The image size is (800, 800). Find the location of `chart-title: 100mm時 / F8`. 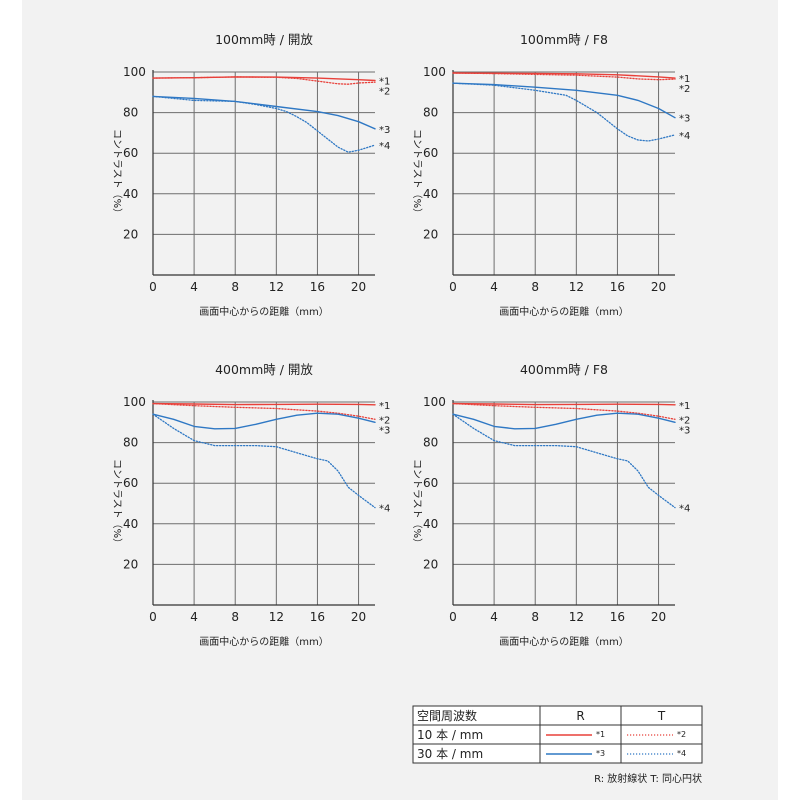

chart-title: 100mm時 / F8 is located at coordinates (564, 39).